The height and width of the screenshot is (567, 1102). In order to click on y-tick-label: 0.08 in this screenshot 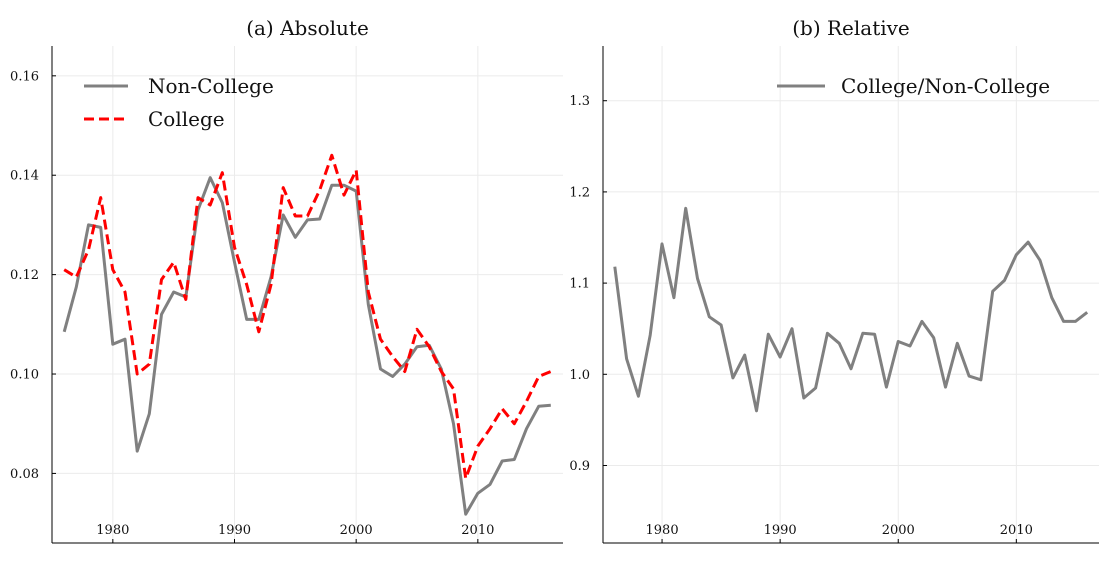, I will do `click(24, 474)`.